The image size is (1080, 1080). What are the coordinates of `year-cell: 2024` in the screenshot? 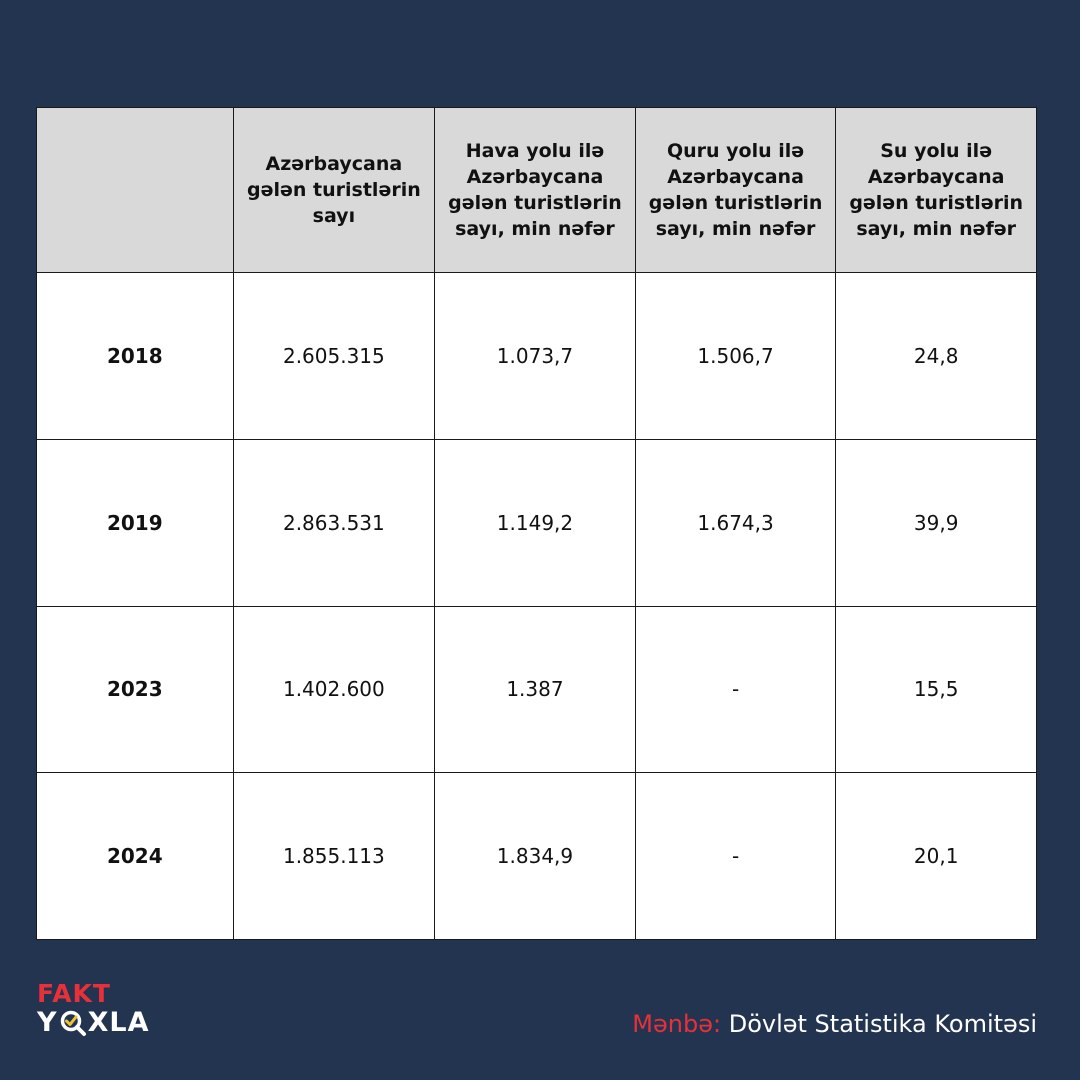 It's located at (135, 856).